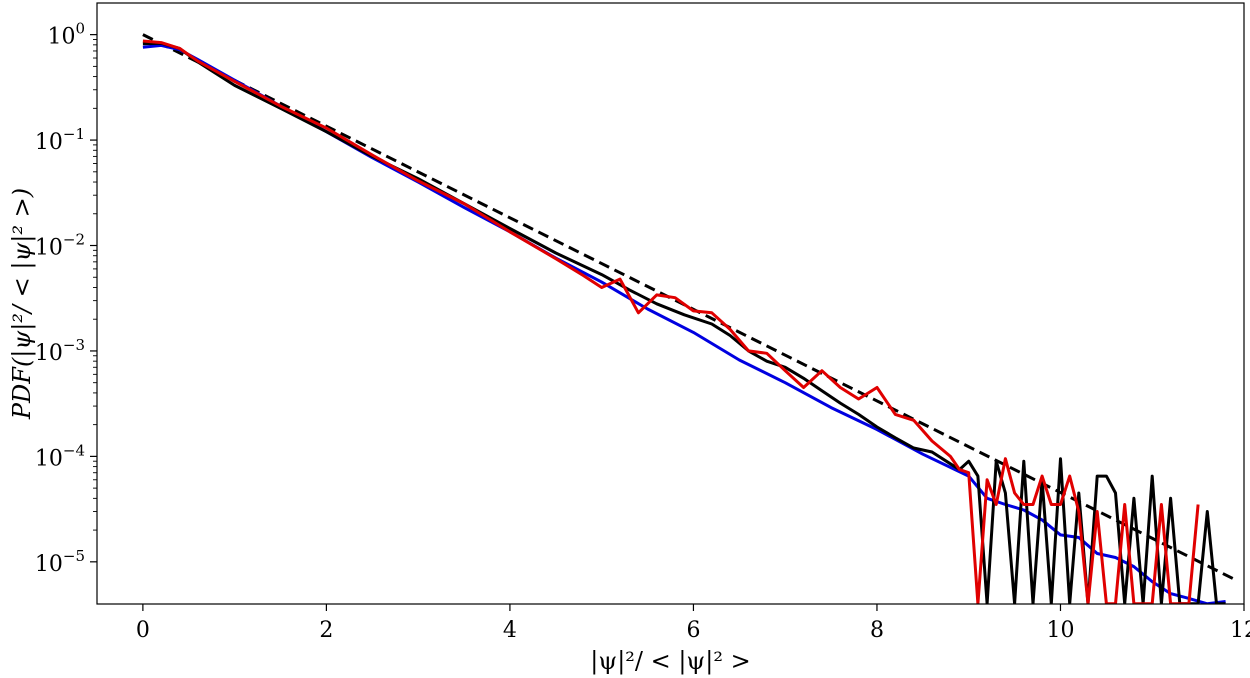 The width and height of the screenshot is (1250, 678). Describe the element at coordinates (60, 456) in the screenshot. I see `y-tick-label: 10⁻⁴` at that location.